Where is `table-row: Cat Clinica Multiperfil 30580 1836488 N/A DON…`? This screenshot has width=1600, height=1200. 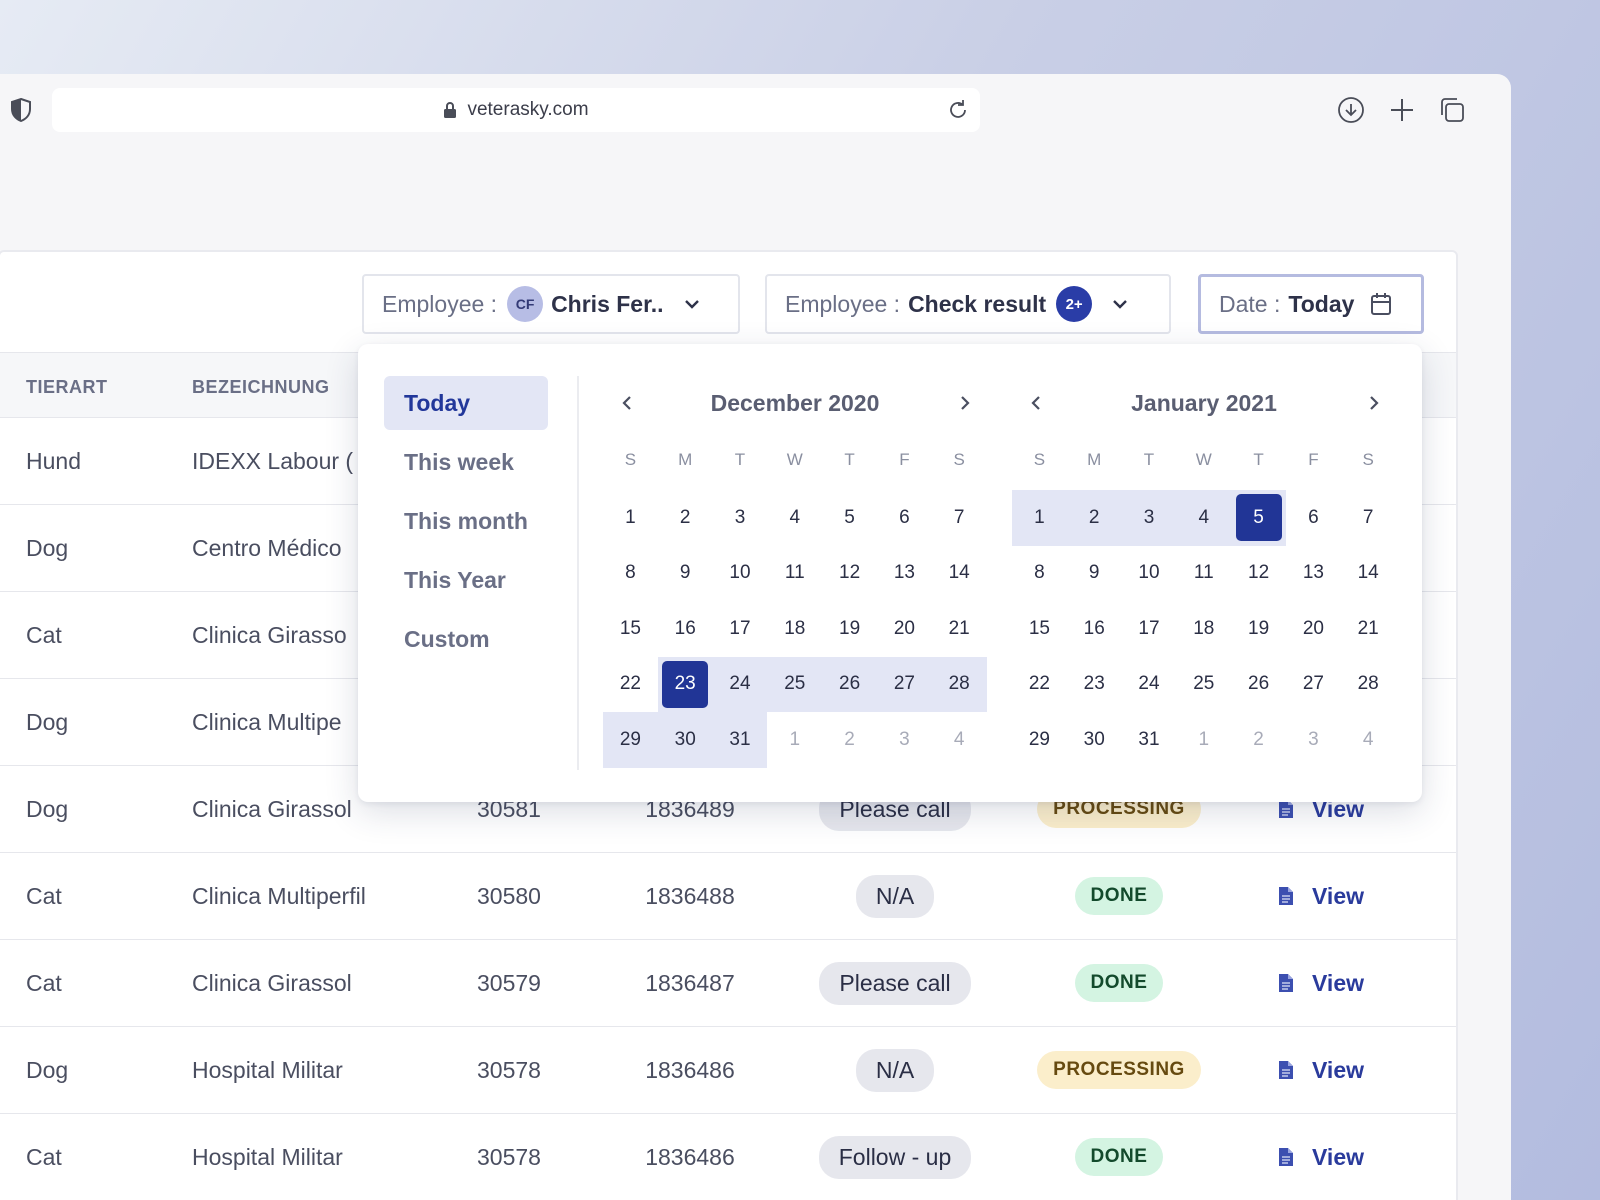
table-row: Cat Clinica Multiperfil 30580 1836488 N/A DON… is located at coordinates (728, 896).